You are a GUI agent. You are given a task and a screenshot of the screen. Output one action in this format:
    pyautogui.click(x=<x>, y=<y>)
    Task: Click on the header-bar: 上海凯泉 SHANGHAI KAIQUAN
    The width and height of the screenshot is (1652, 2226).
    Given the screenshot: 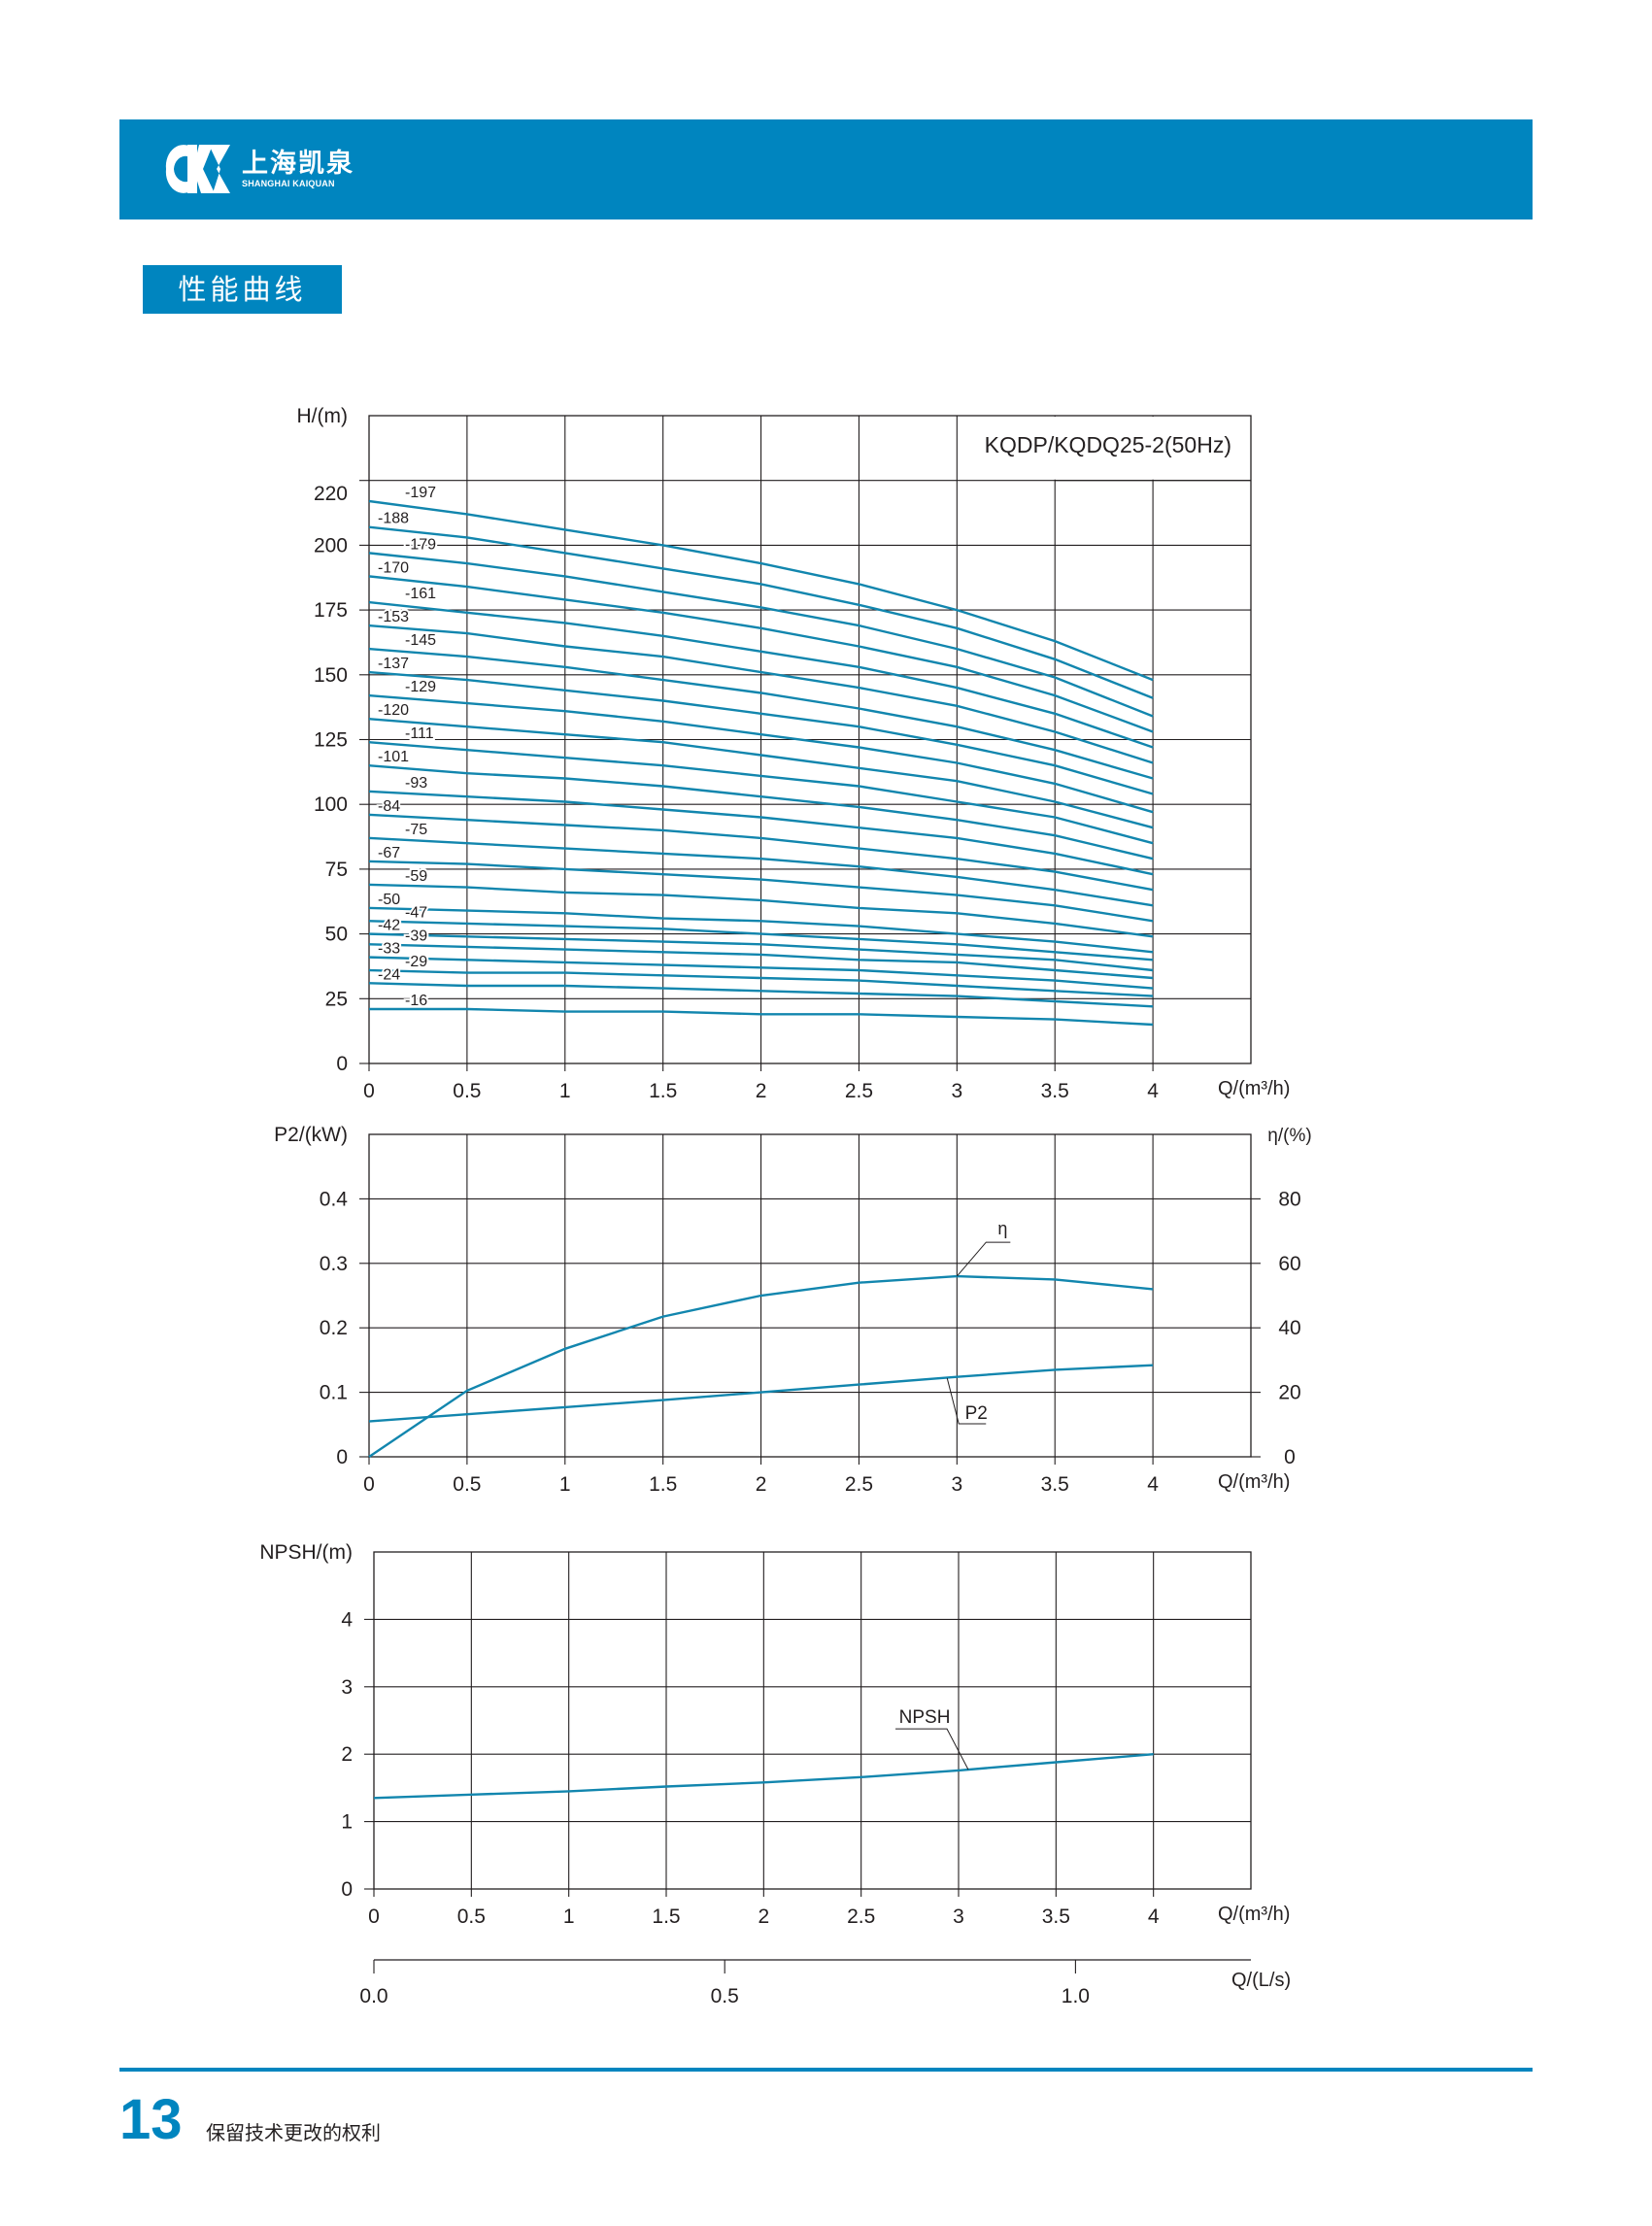 What is the action you would take?
    pyautogui.click(x=826, y=169)
    